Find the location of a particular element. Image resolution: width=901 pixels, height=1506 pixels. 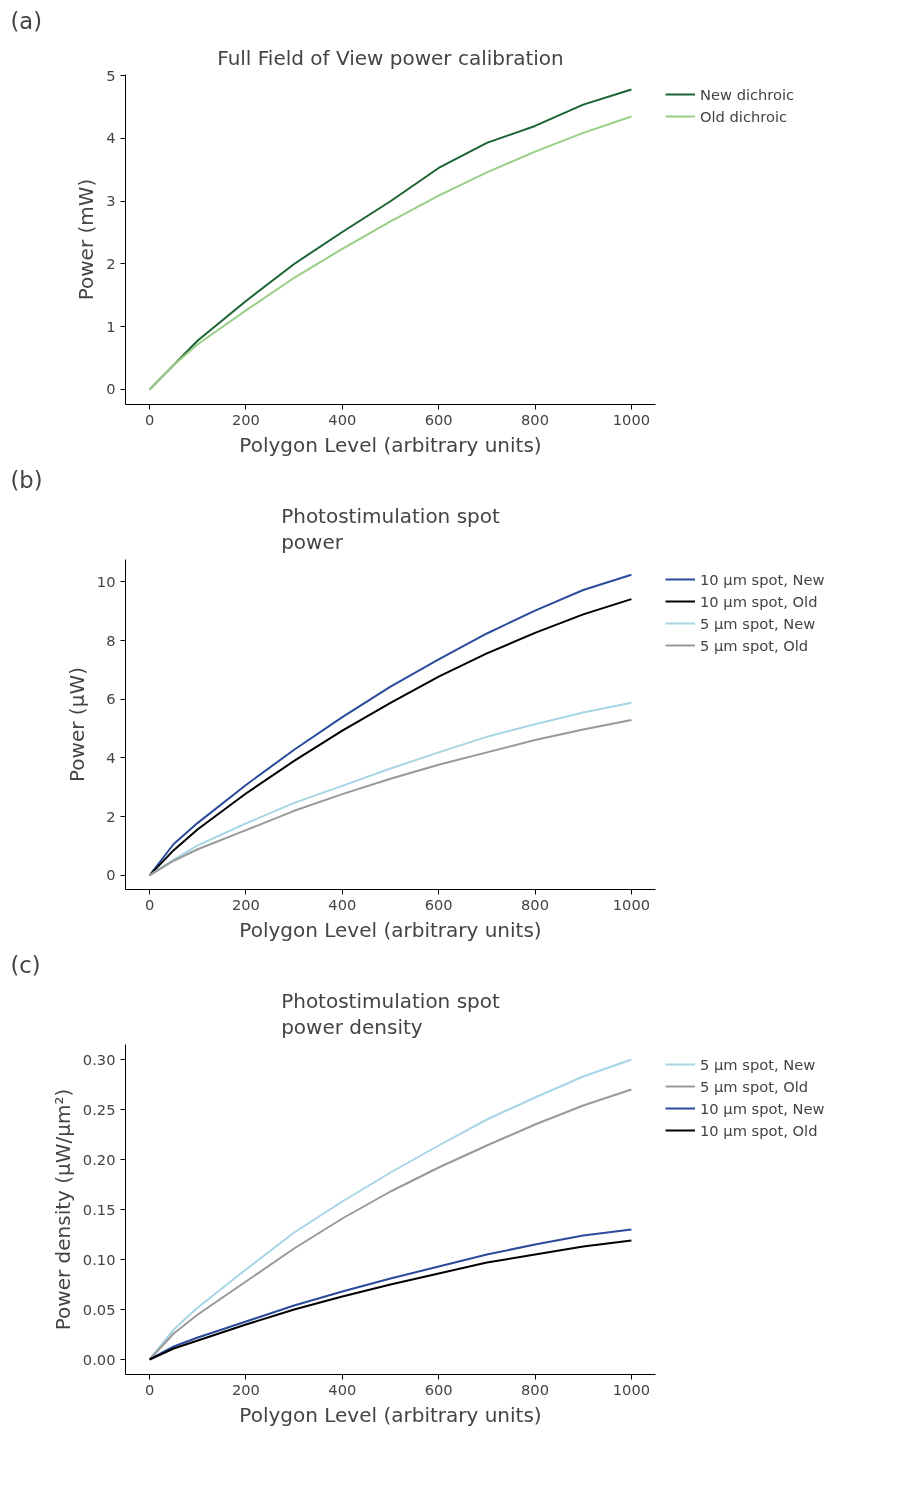

y-tick-label: 0.25 is located at coordinates (99, 1109).